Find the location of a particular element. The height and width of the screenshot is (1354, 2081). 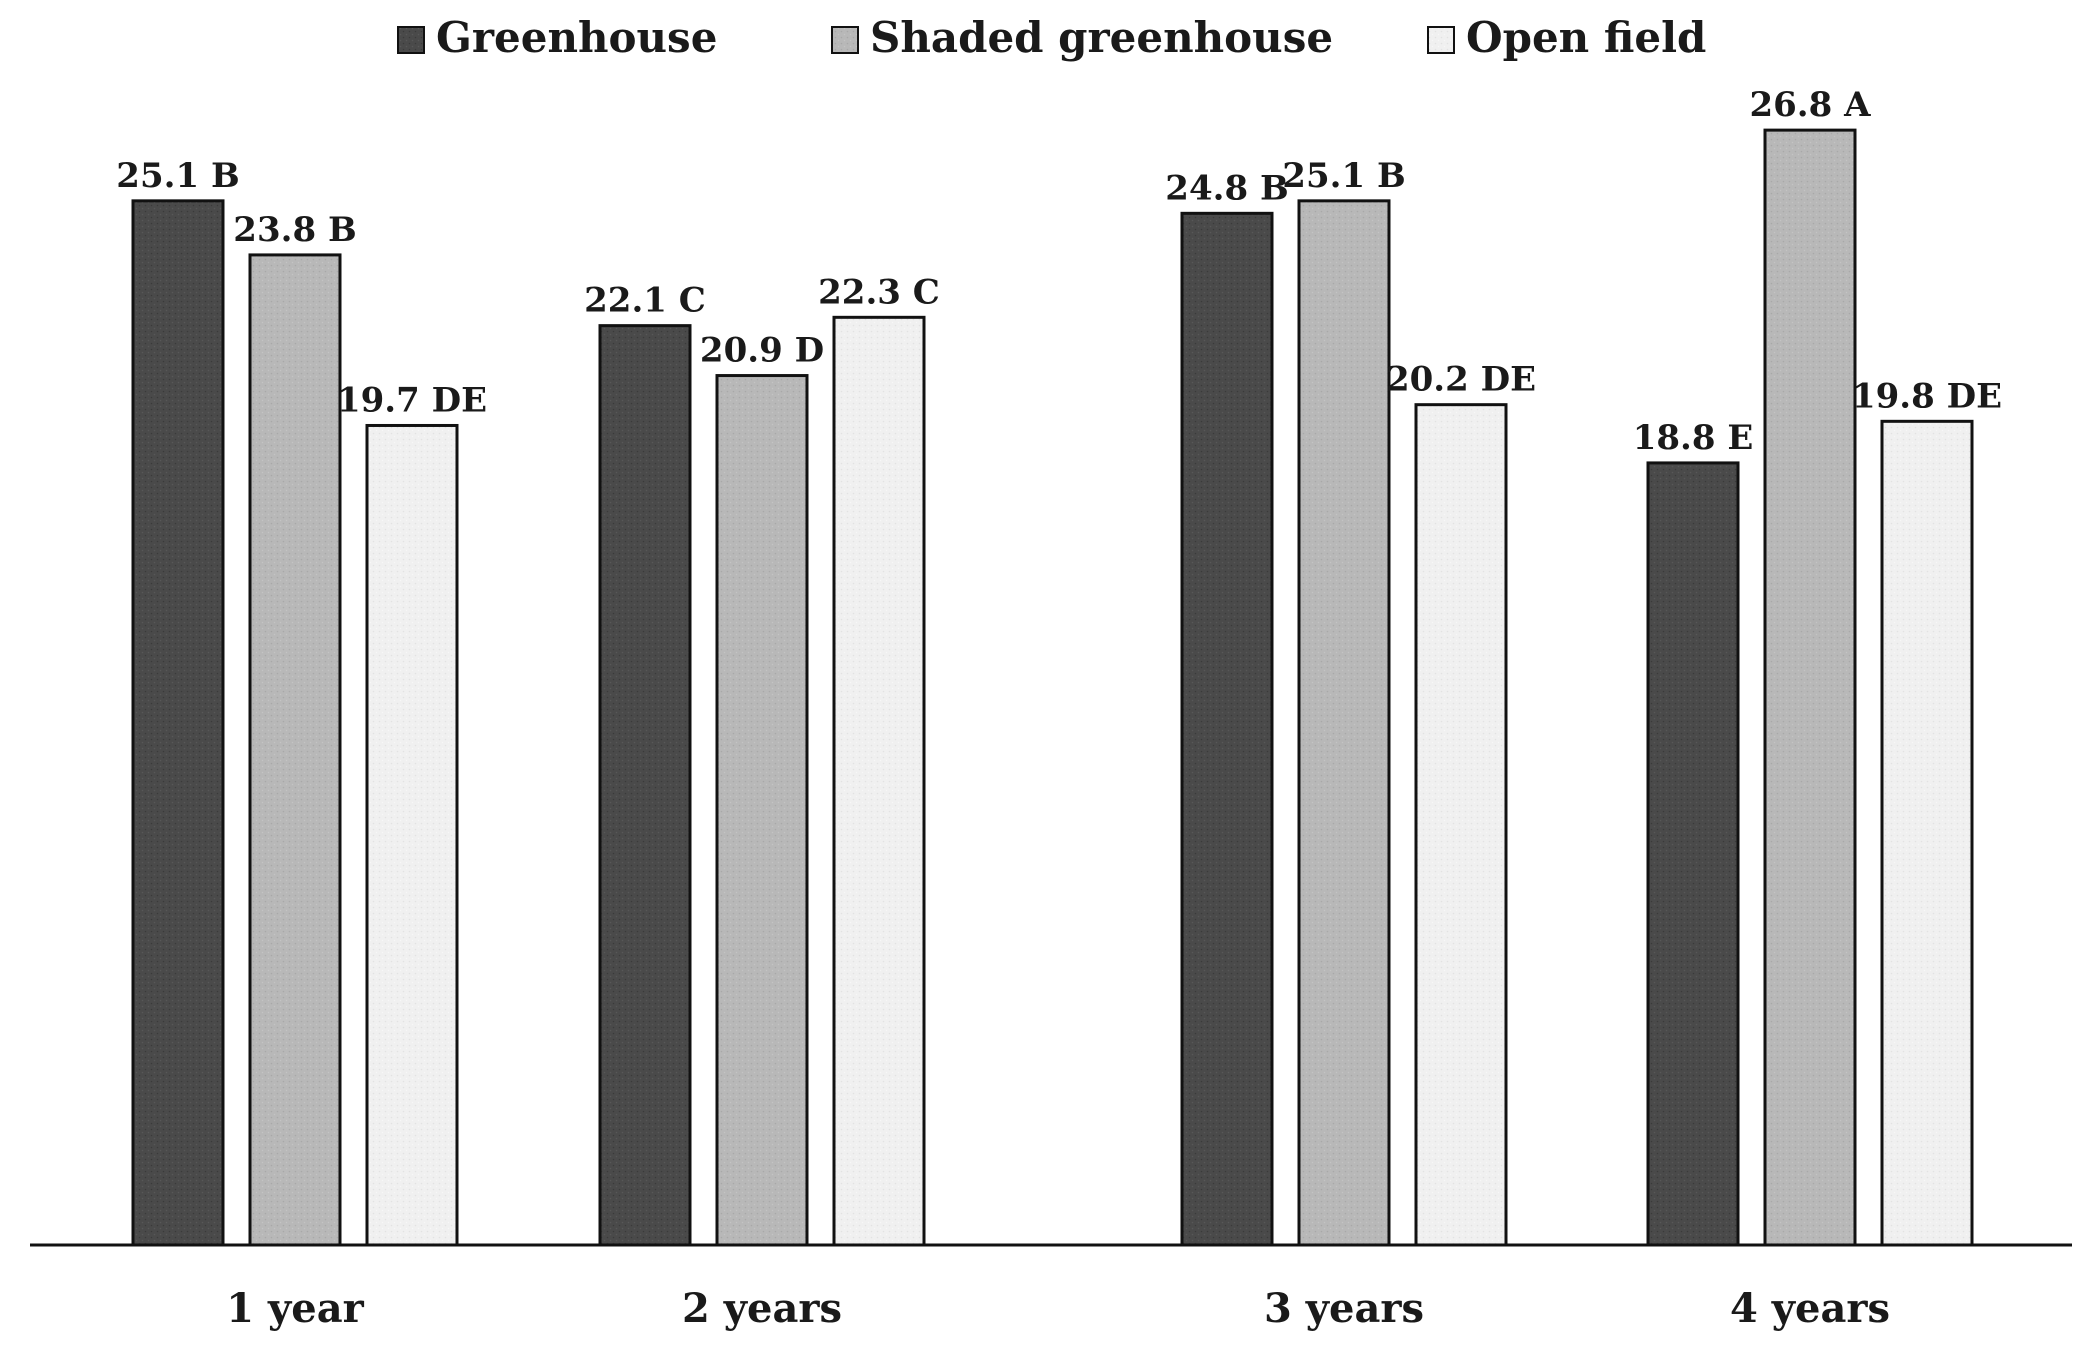

bar-open-field-1-year is located at coordinates (412, 835).